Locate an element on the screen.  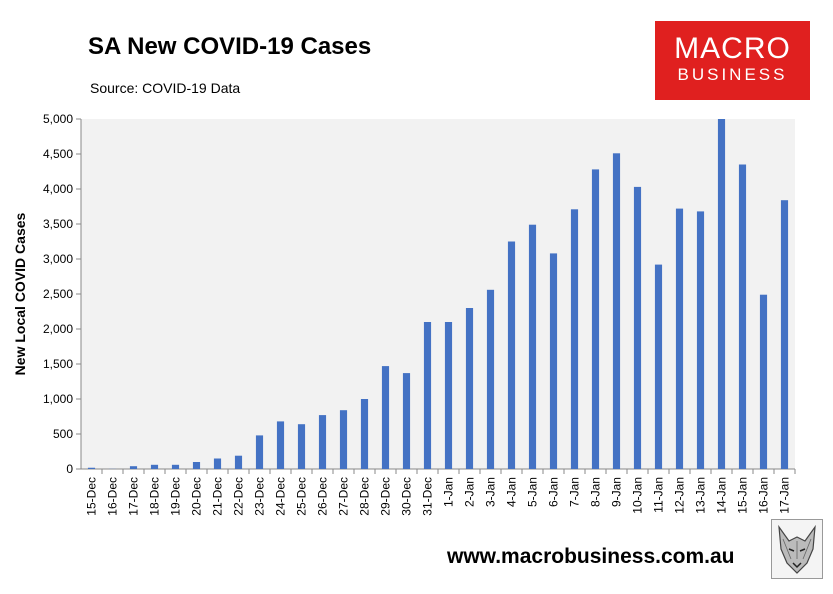
y-tick-label: 0 is located at coordinates (69, 469).